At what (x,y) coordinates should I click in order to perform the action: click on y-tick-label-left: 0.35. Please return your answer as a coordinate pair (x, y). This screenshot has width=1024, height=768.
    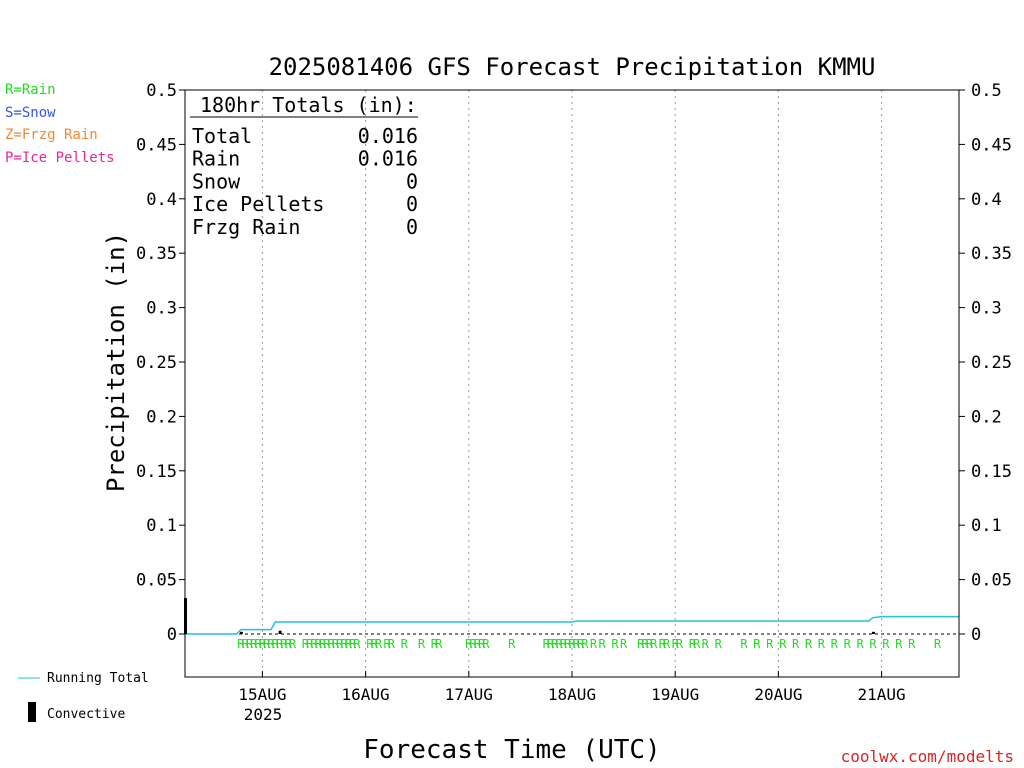
    Looking at the image, I should click on (156, 254).